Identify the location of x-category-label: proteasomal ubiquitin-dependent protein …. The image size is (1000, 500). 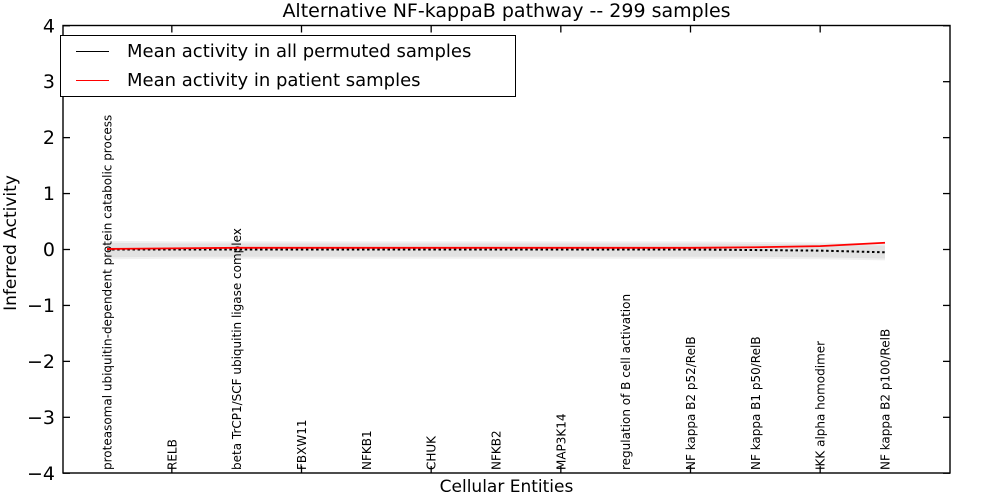
(108, 292).